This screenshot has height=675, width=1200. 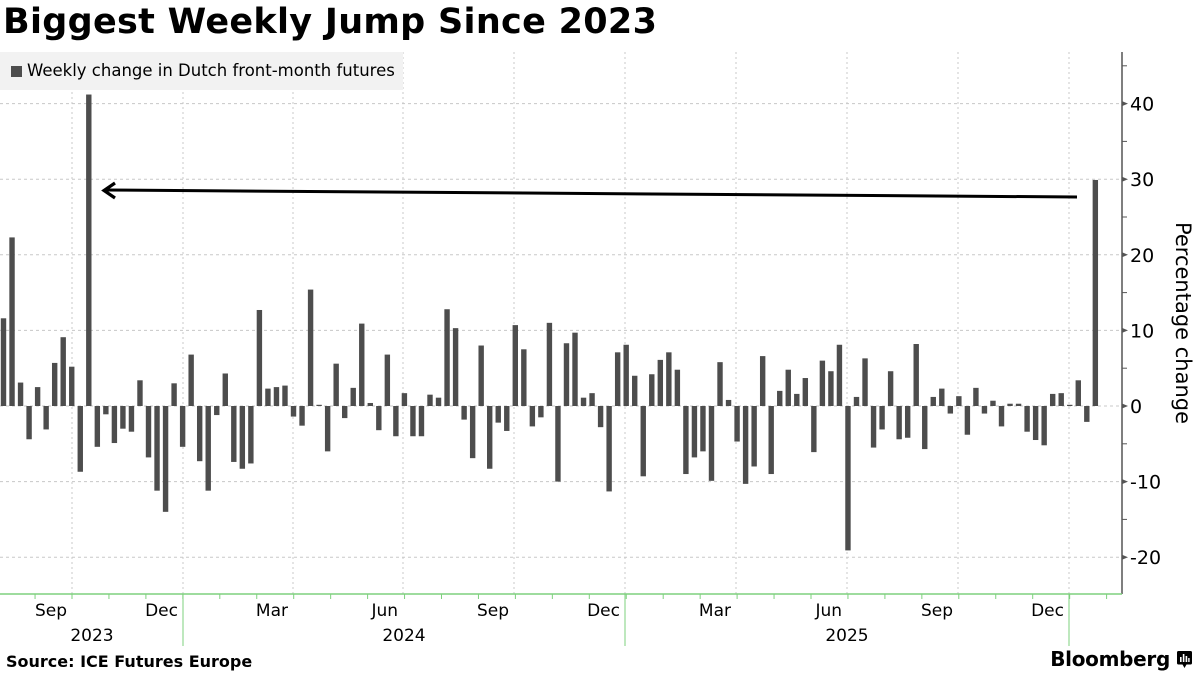 I want to click on x-month-label: Dec, so click(x=603, y=611).